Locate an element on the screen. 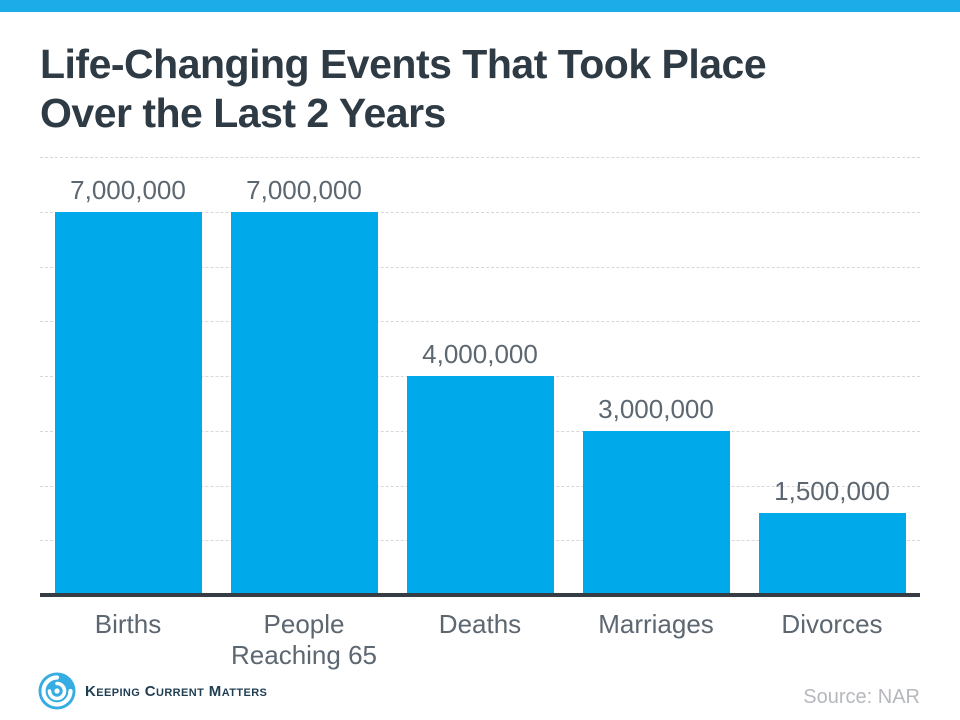  brand-name: Keeping Current Matters is located at coordinates (176, 691).